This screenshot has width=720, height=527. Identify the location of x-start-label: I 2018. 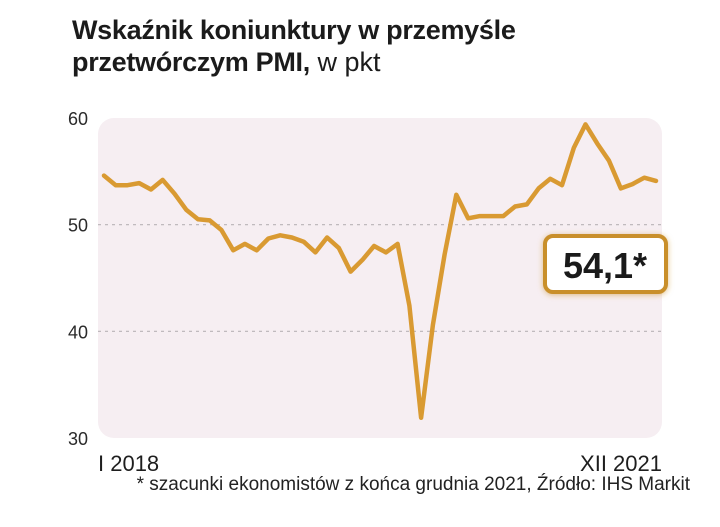
(128, 463).